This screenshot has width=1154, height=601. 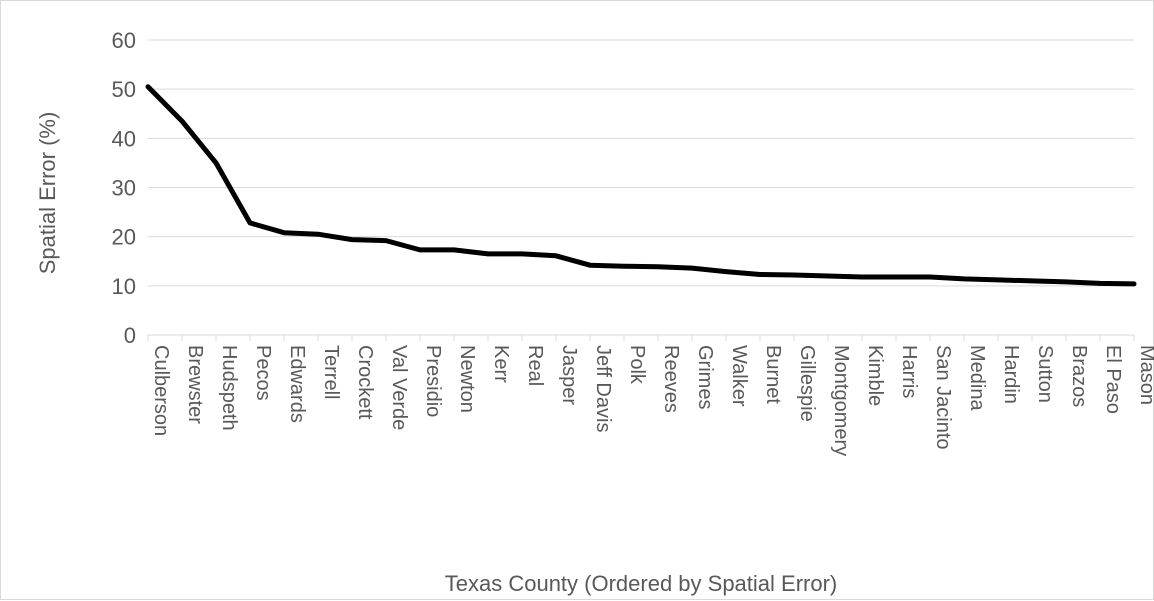 I want to click on x-tick-label: Walker, so click(x=739, y=376).